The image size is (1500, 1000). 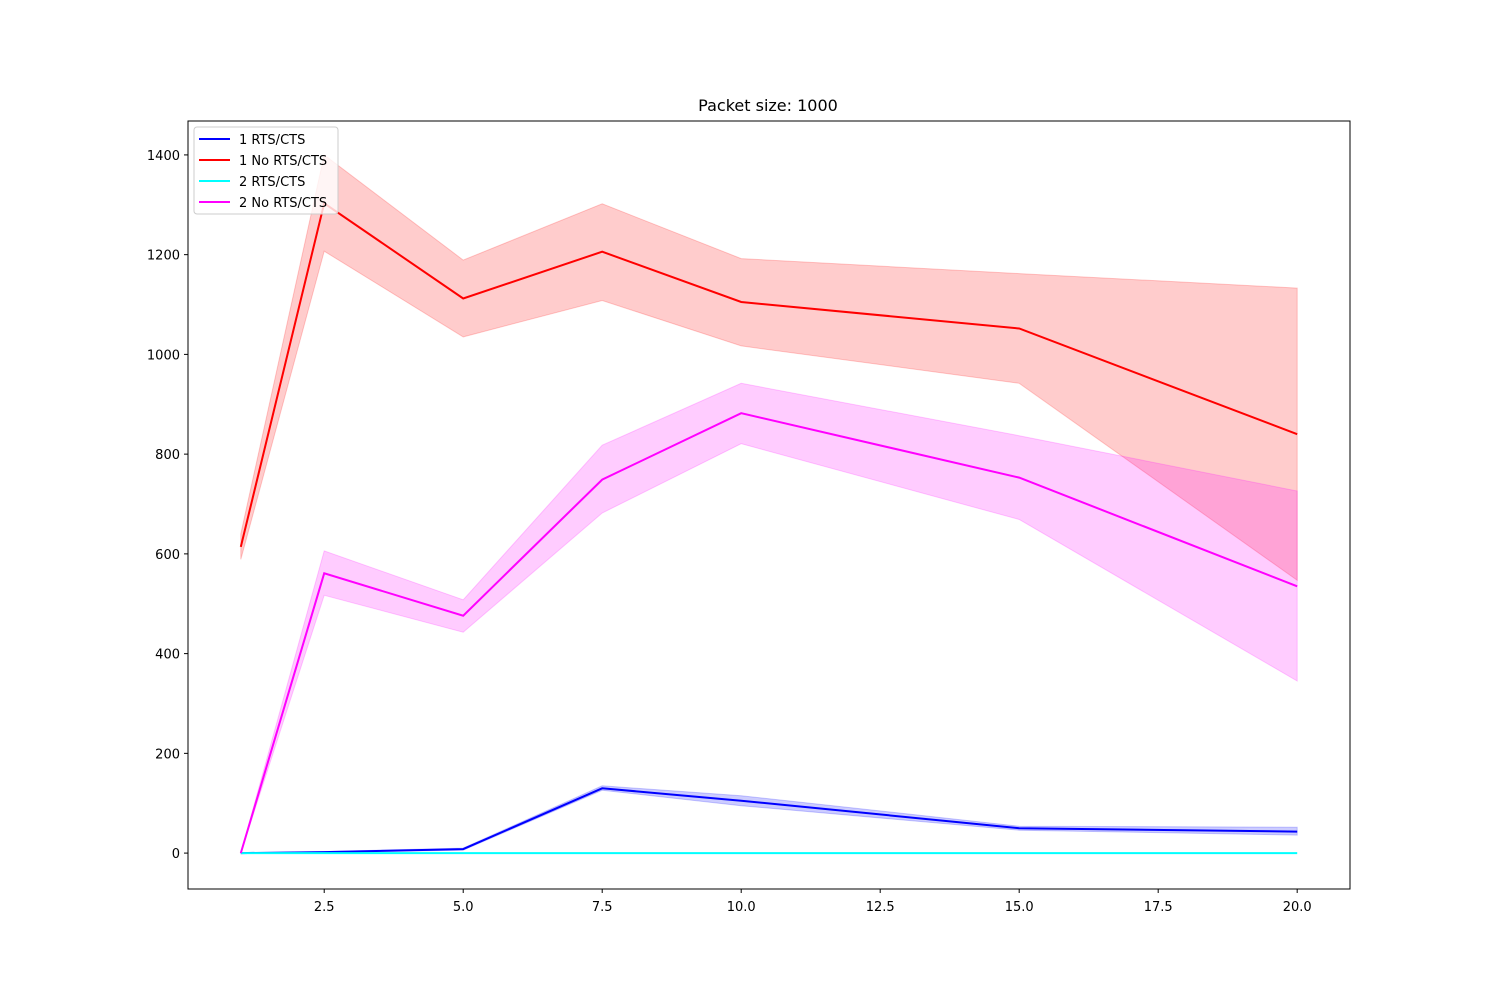 What do you see at coordinates (272, 140) in the screenshot?
I see `legend-label: 1 RTS/CTS` at bounding box center [272, 140].